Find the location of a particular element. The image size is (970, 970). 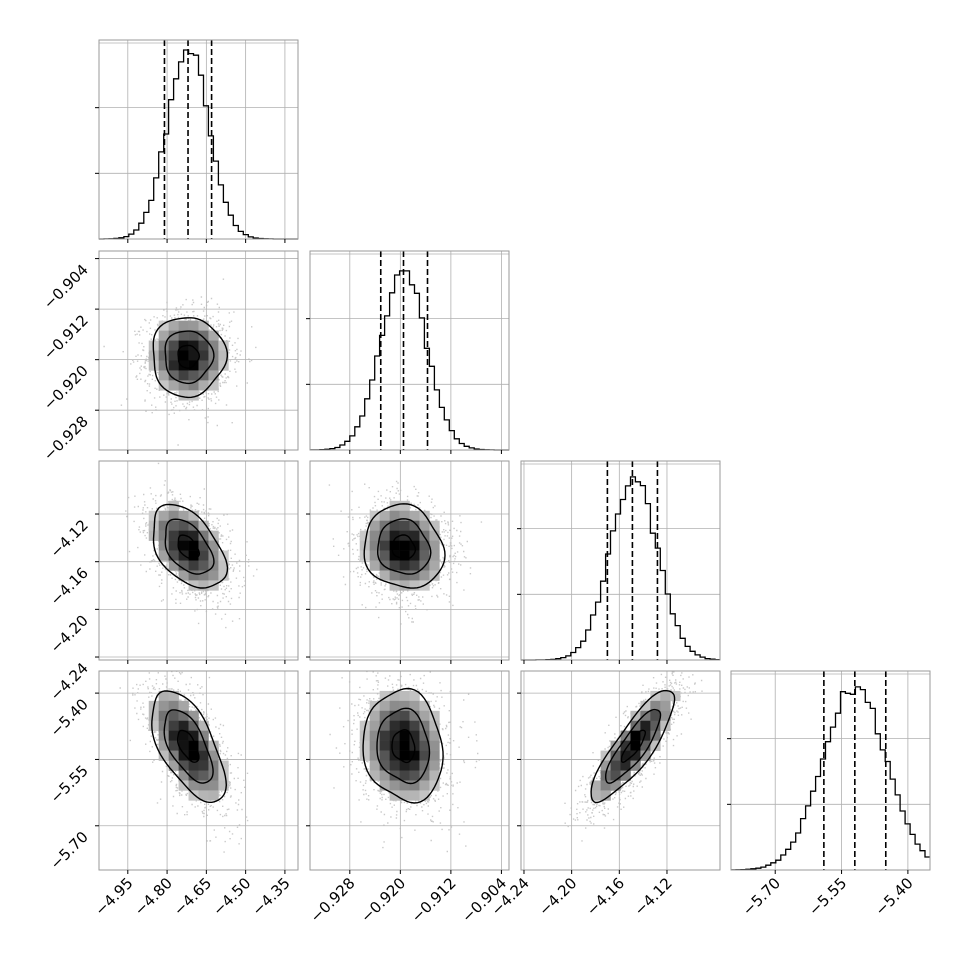

y-tick-label-2-3: −4.24 is located at coordinates (69, 681).